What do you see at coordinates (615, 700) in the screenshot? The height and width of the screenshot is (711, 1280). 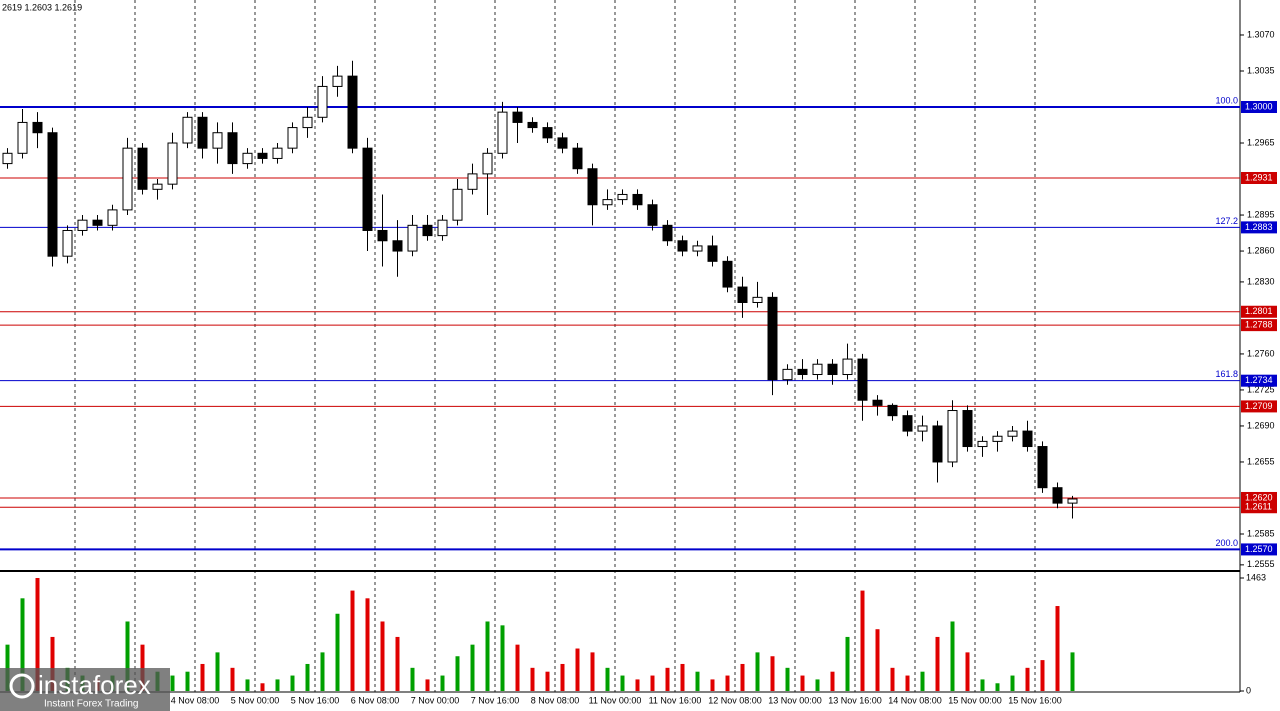 I see `x-tick-label: 11 Nov 00:00` at bounding box center [615, 700].